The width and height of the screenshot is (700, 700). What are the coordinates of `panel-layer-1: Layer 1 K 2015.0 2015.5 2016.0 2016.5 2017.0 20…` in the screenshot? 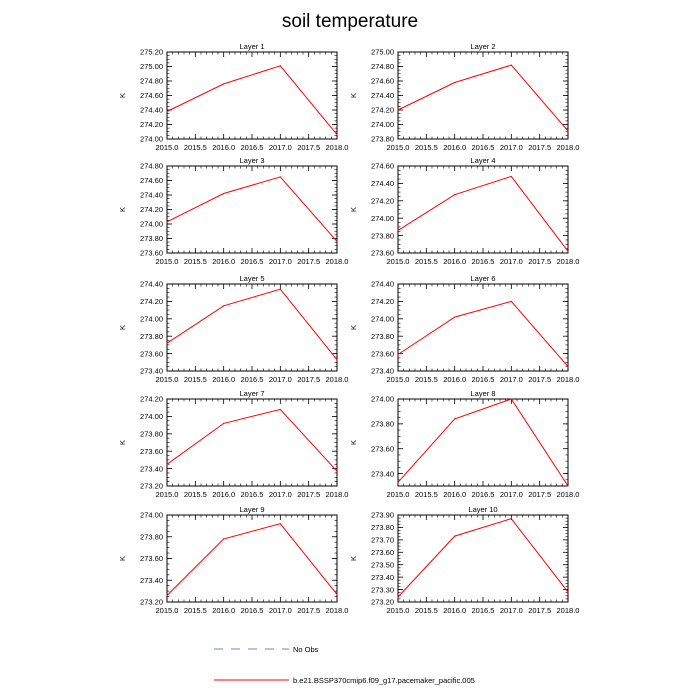 It's located at (233, 97).